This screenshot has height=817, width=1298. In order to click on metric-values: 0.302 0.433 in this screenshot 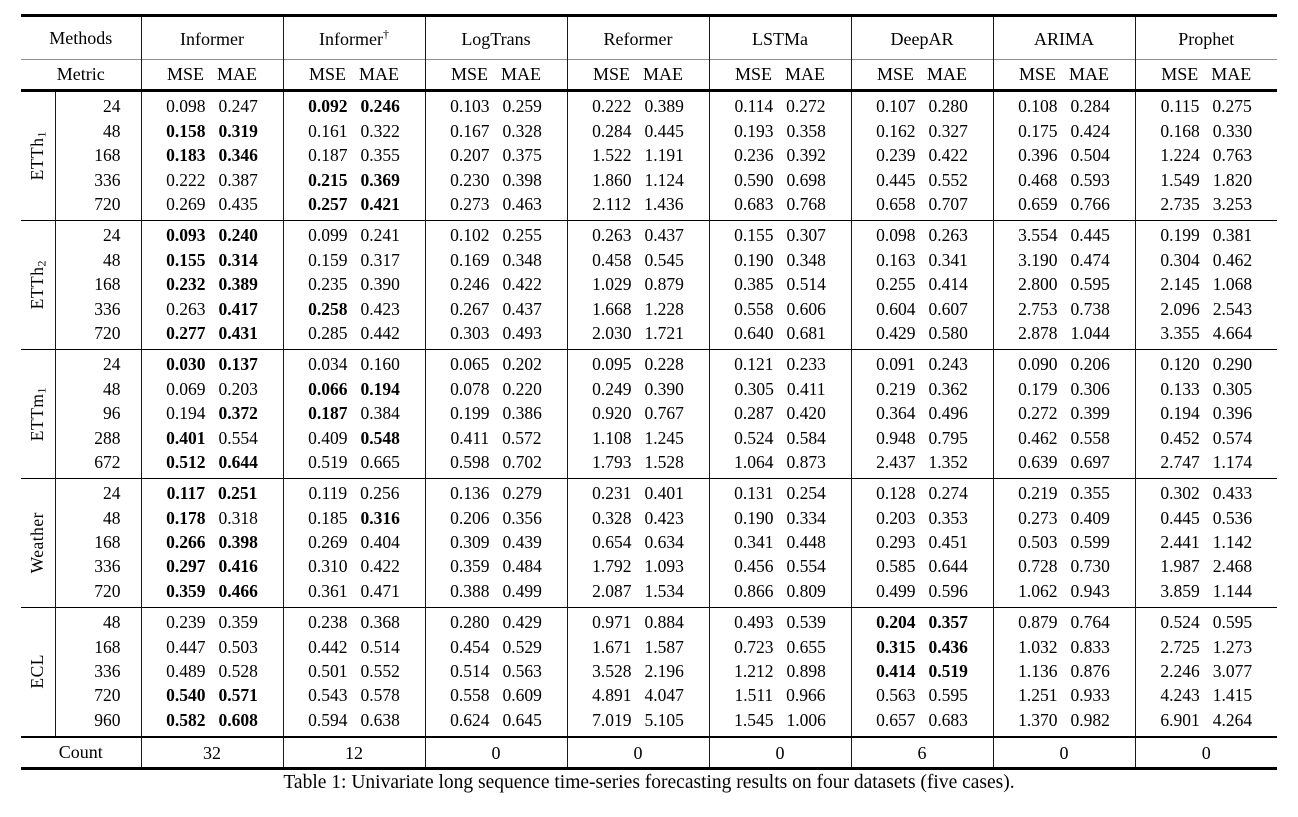, I will do `click(1207, 494)`.